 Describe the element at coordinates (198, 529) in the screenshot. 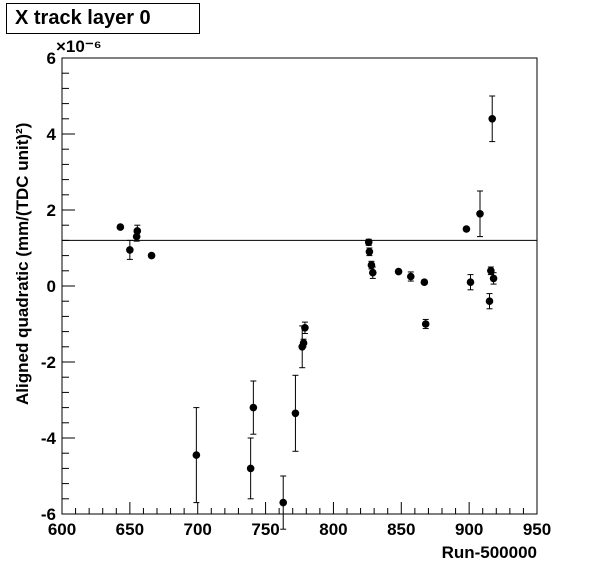

I see `x-tick-label: 700` at that location.